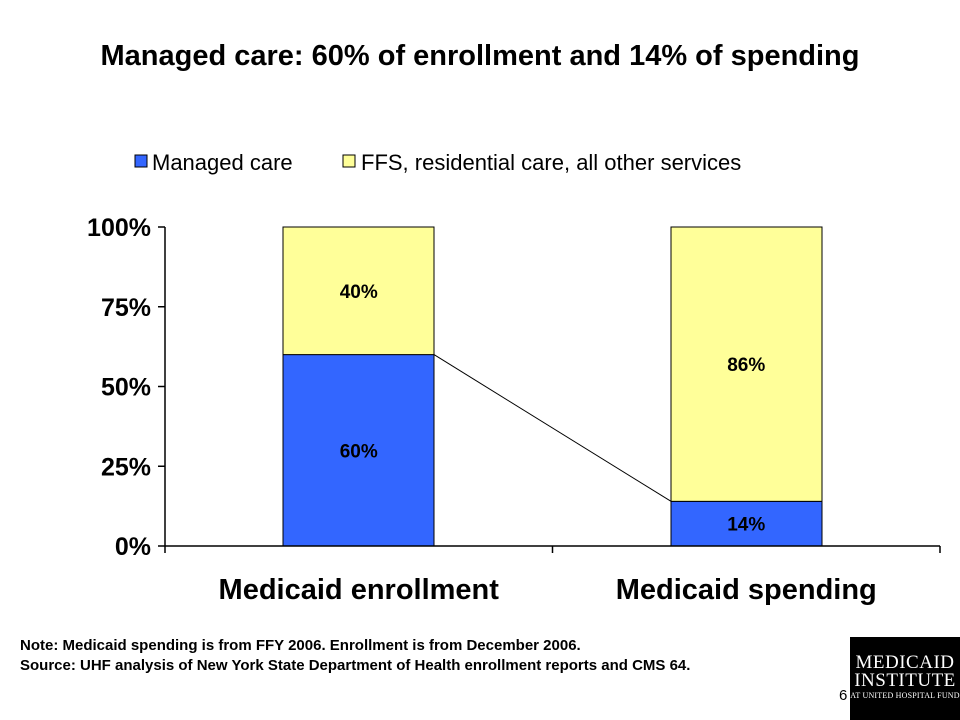 The image size is (960, 720). I want to click on data-label: 60%, so click(359, 451).